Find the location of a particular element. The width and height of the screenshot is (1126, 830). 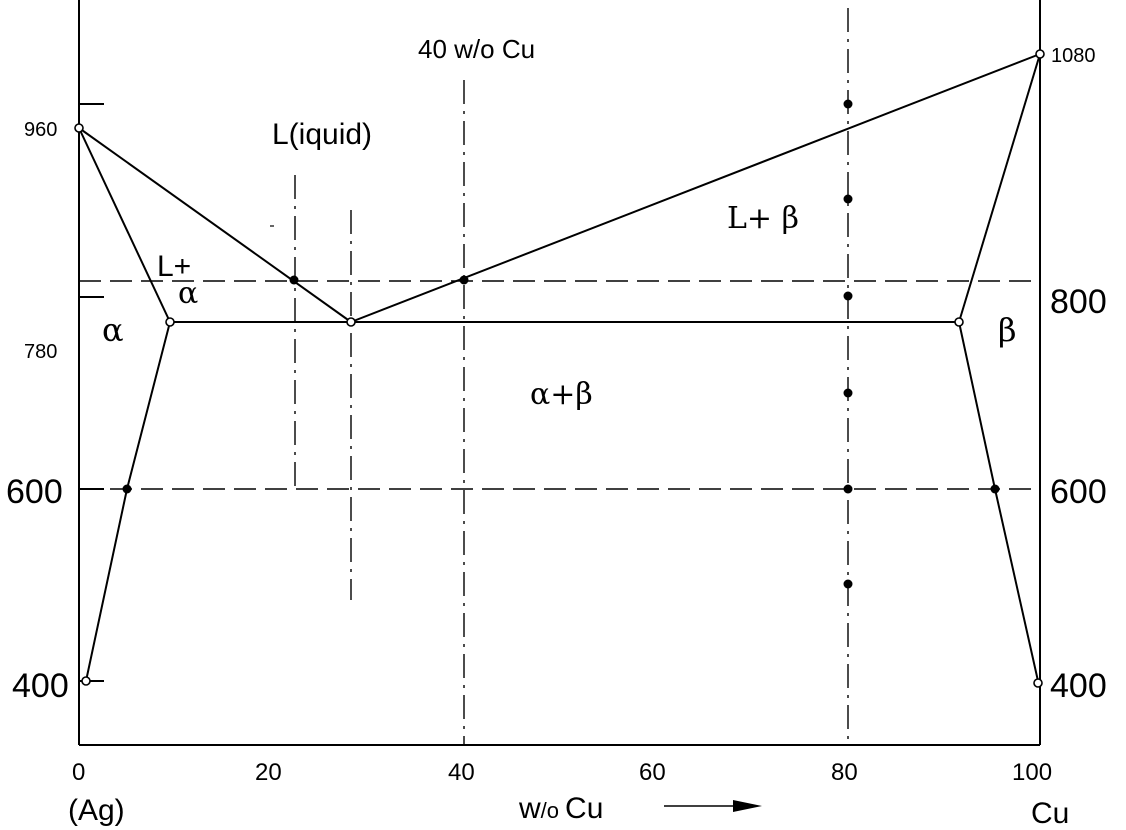

x-tick-40: 40 is located at coordinates (461, 772).